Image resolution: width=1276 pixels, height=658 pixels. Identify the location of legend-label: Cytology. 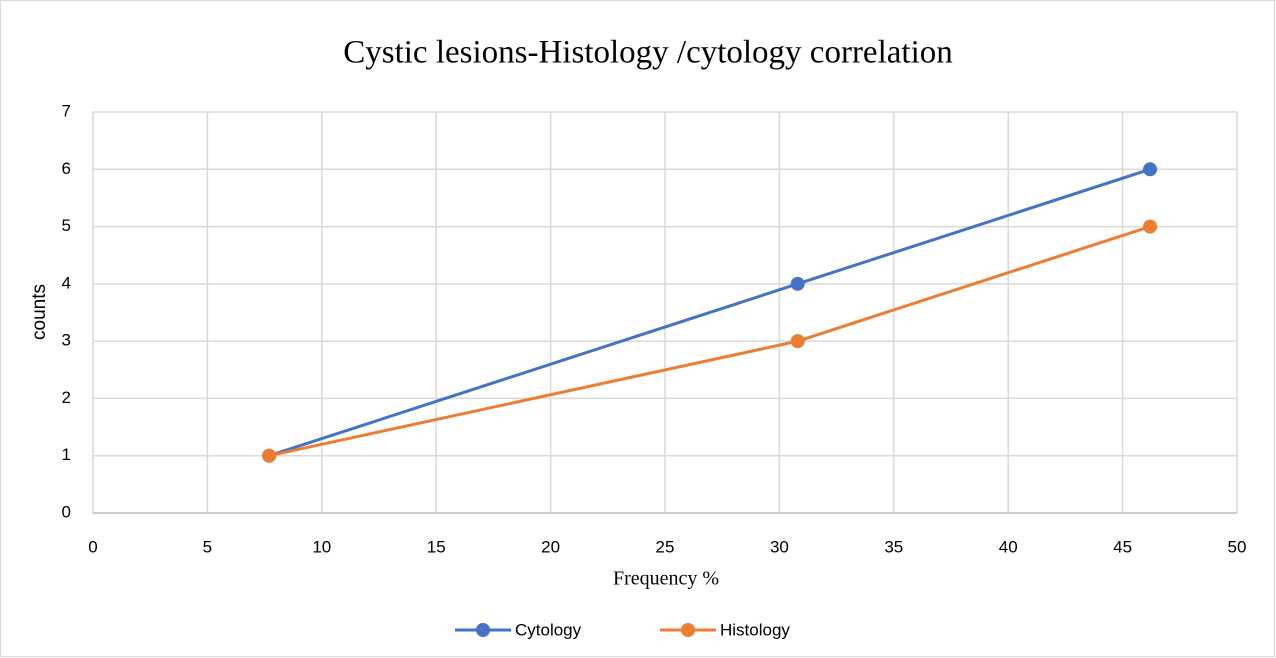
(548, 629).